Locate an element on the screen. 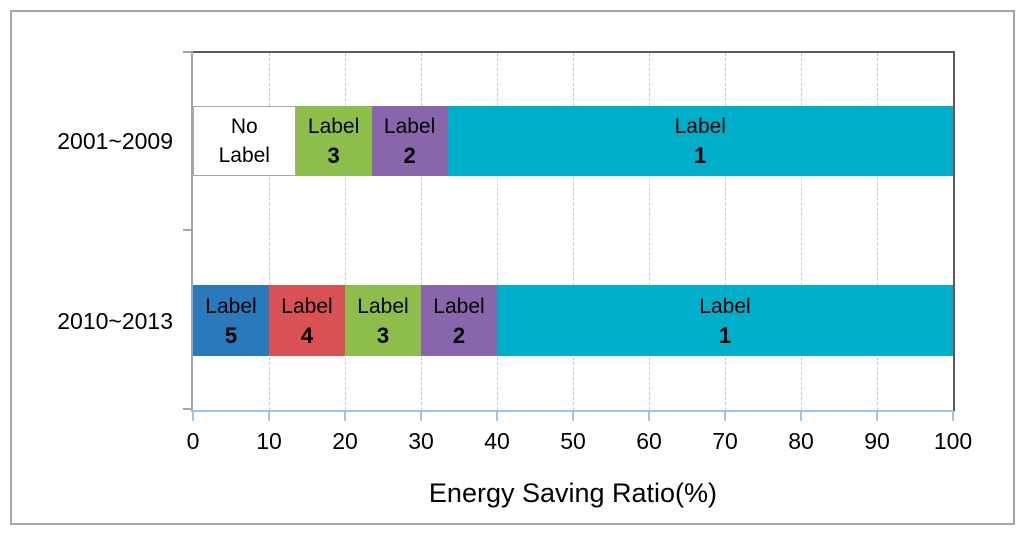 The width and height of the screenshot is (1024, 541). x-tick-label: 40 is located at coordinates (497, 441).